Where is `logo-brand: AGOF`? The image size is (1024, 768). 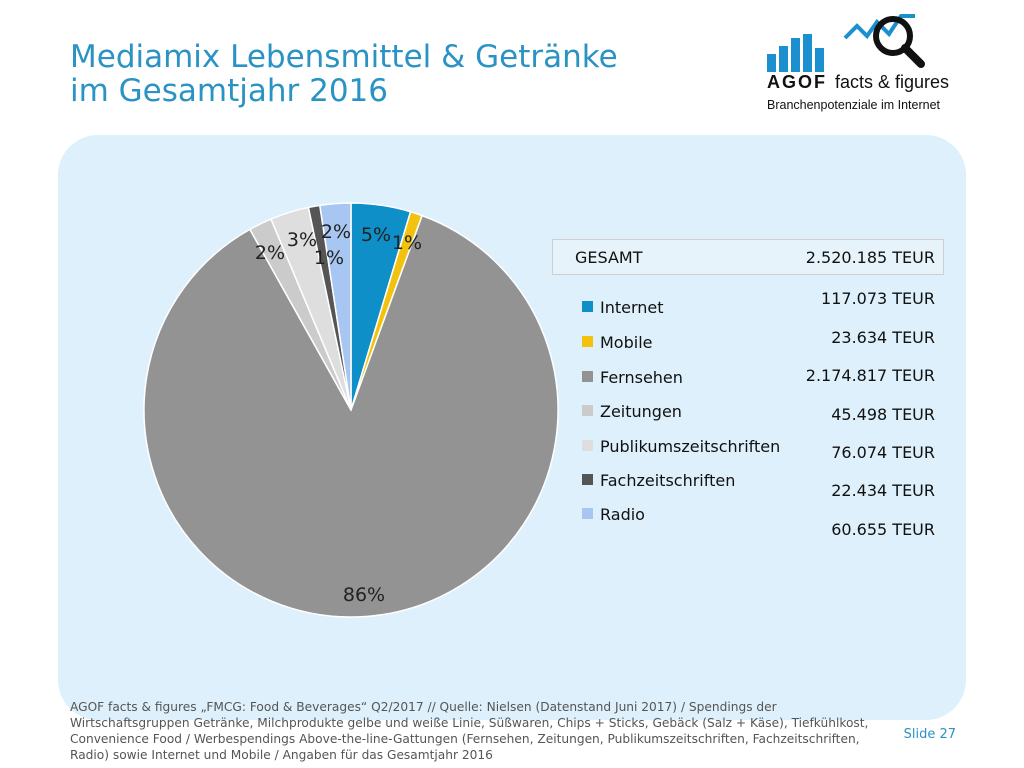
logo-brand: AGOF is located at coordinates (797, 82).